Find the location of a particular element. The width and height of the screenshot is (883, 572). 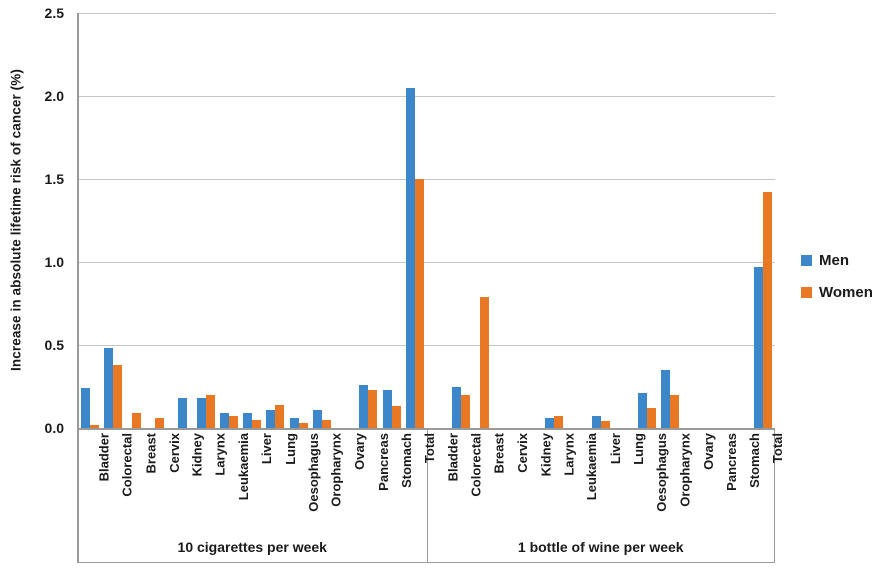

bar-men-kidney is located at coordinates (183, 413).